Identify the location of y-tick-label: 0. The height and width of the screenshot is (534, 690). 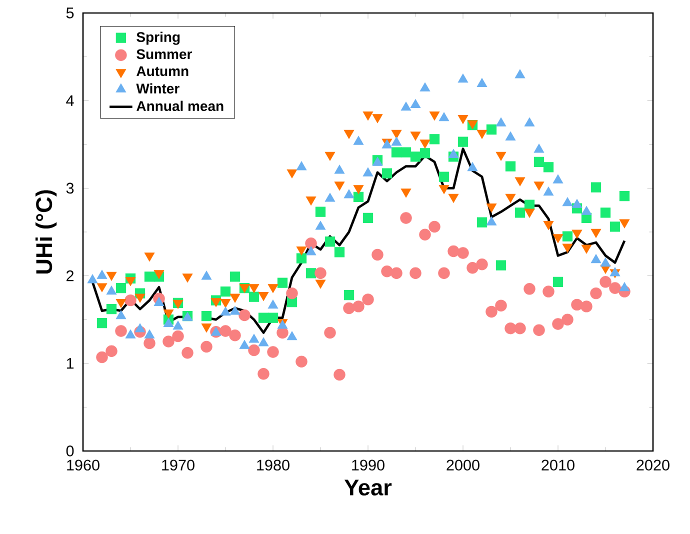
(70, 451).